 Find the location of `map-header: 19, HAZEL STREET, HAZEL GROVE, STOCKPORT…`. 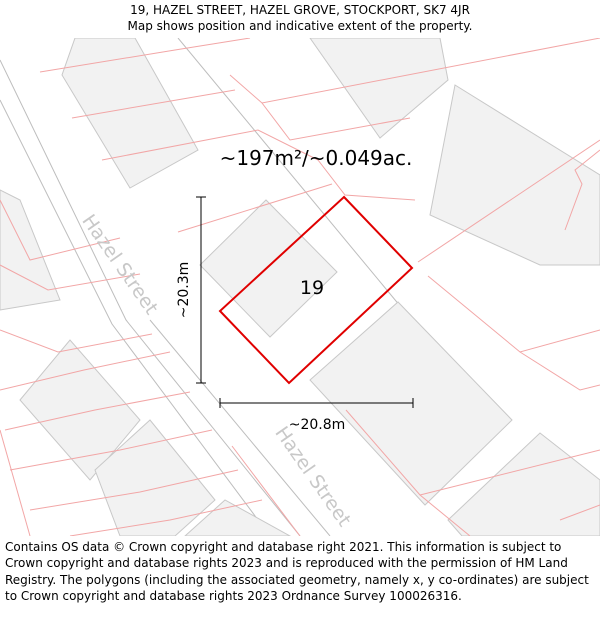

map-header: 19, HAZEL STREET, HAZEL GROVE, STOCKPORT… is located at coordinates (300, 20).